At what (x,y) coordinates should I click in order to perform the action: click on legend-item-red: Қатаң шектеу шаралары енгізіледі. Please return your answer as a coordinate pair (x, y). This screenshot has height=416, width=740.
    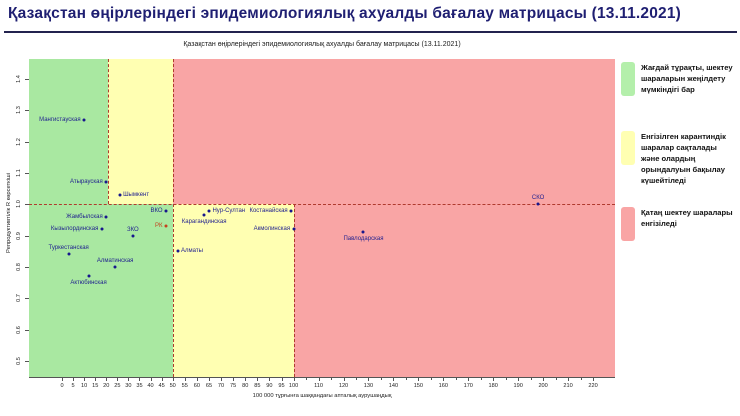
    Looking at the image, I should click on (679, 224).